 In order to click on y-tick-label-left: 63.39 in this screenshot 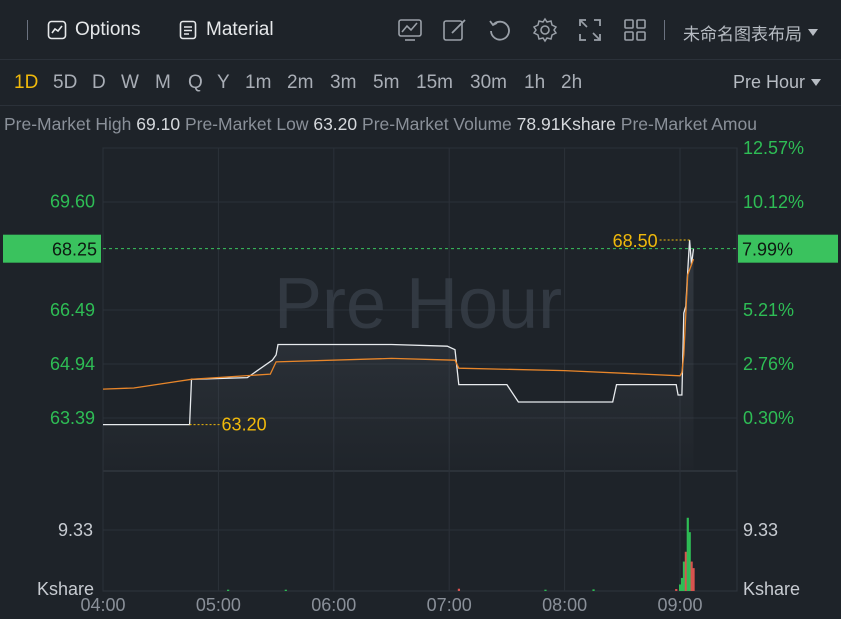, I will do `click(72, 418)`.